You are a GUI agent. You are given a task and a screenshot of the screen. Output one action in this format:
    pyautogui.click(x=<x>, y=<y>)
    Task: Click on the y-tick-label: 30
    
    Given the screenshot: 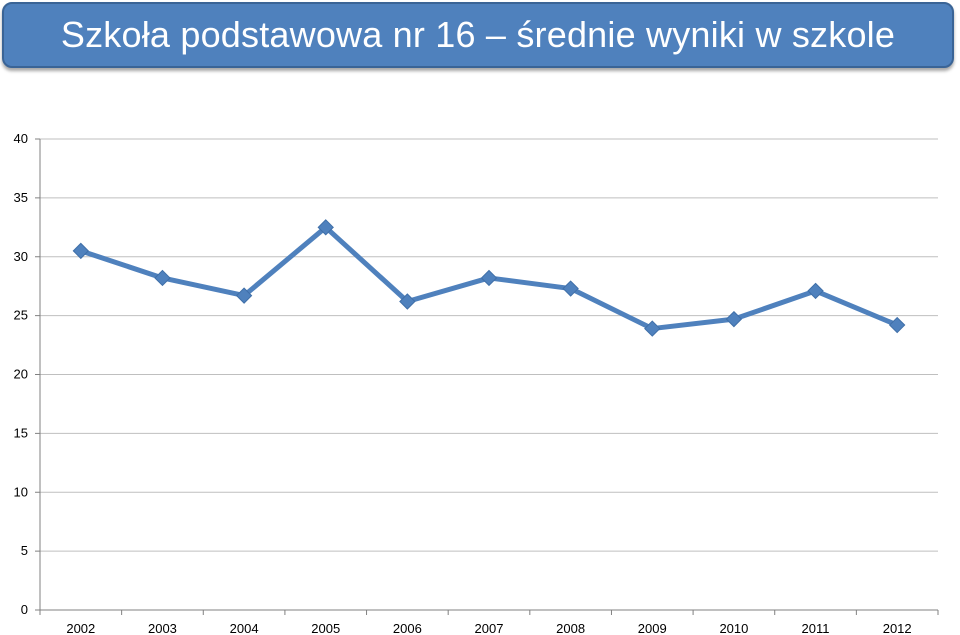 What is the action you would take?
    pyautogui.click(x=21, y=256)
    